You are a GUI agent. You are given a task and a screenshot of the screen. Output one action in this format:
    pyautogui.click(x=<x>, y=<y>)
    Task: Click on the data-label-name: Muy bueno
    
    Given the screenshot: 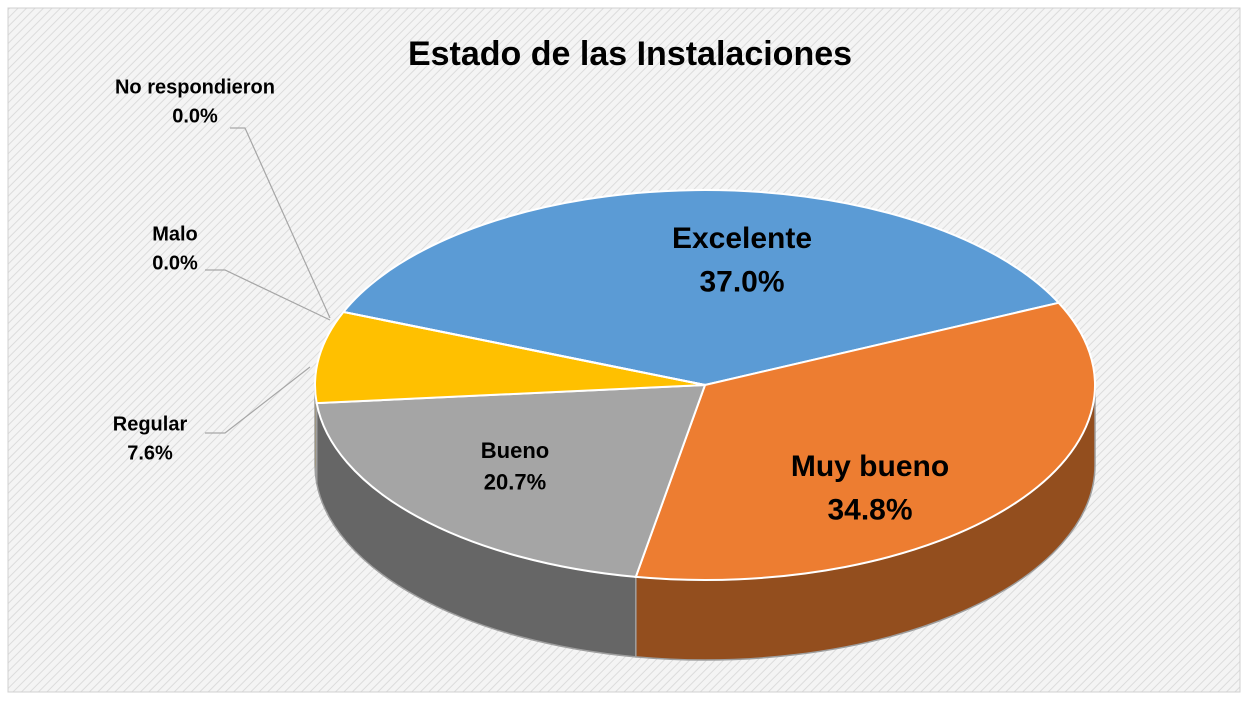 What is the action you would take?
    pyautogui.click(x=870, y=466)
    